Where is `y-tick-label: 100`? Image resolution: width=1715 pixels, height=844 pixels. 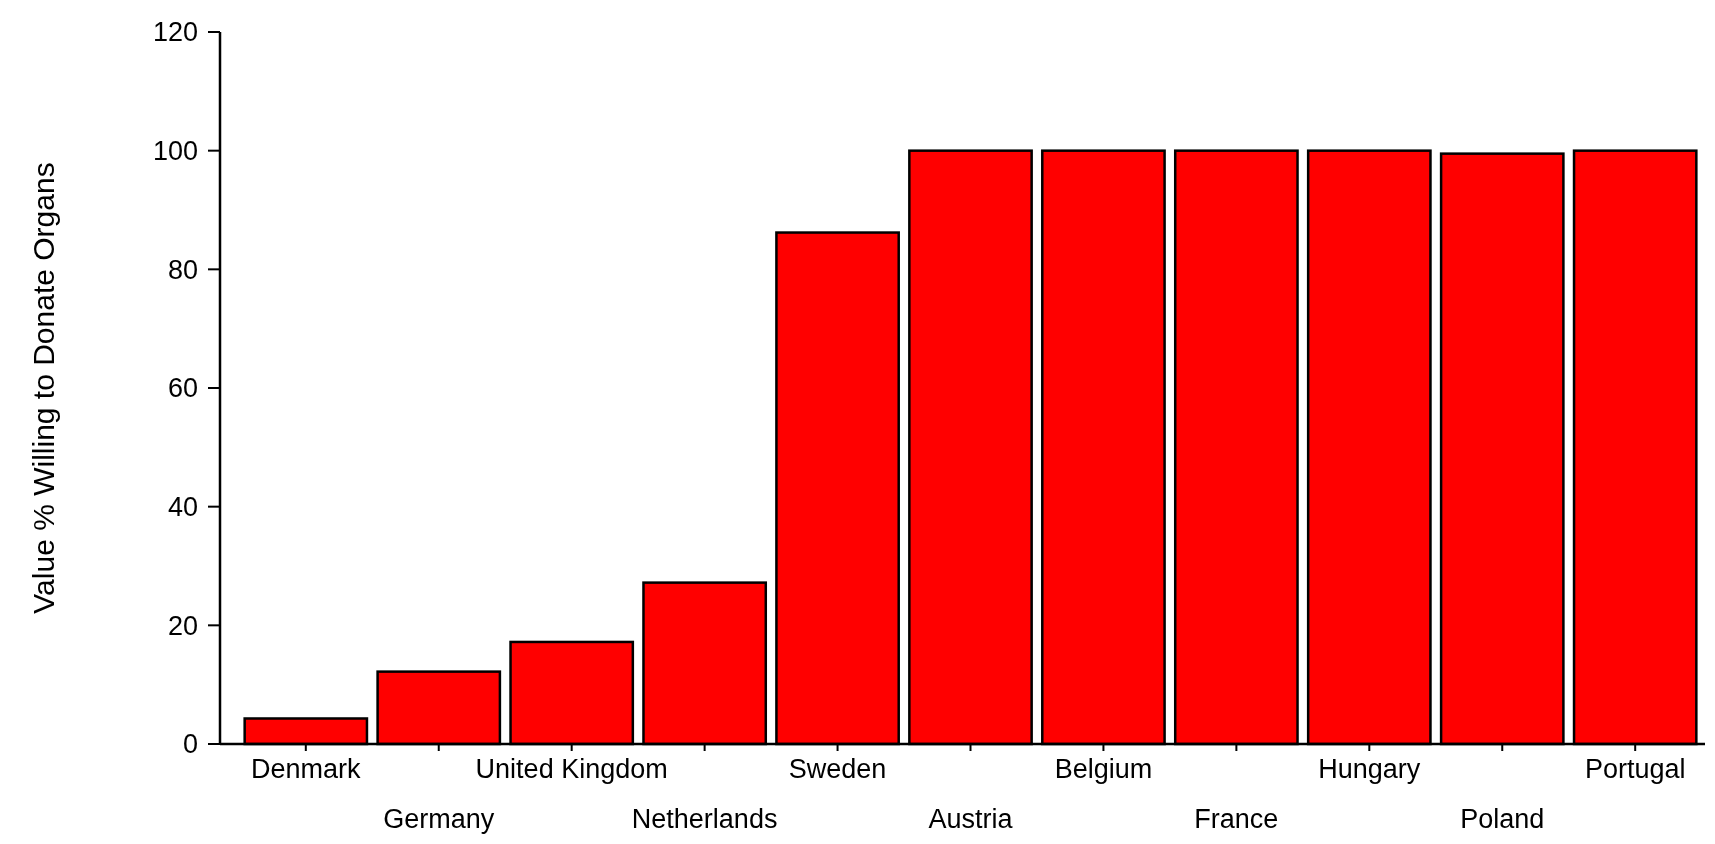
y-tick-label: 100 is located at coordinates (175, 151).